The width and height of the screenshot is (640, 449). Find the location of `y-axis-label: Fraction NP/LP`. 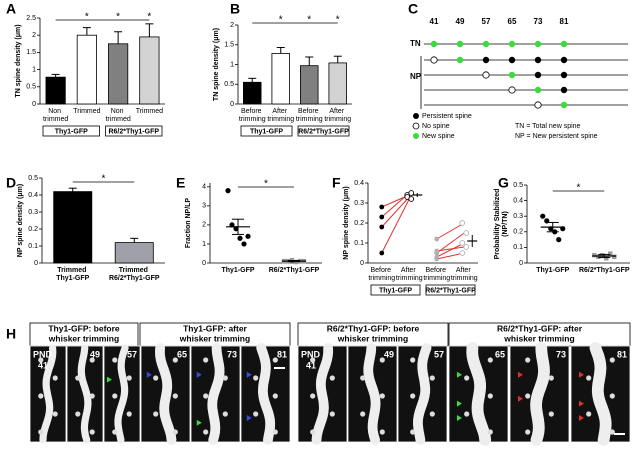

y-axis-label: Fraction NP/LP is located at coordinates (188, 223).